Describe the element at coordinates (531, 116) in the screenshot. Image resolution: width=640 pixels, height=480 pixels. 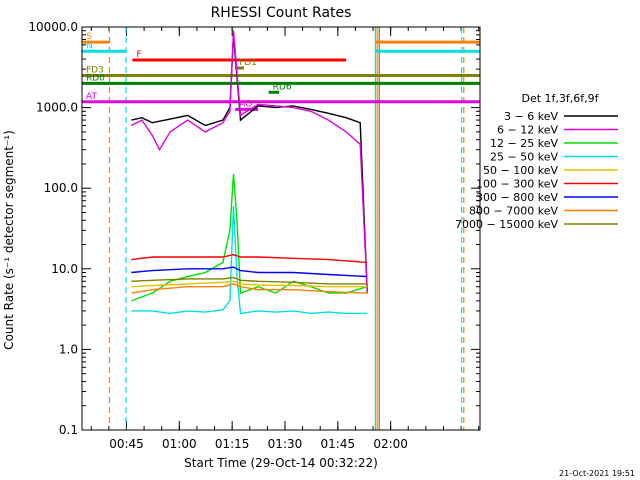
I see `legend-label: 3 − 6 keV` at that location.